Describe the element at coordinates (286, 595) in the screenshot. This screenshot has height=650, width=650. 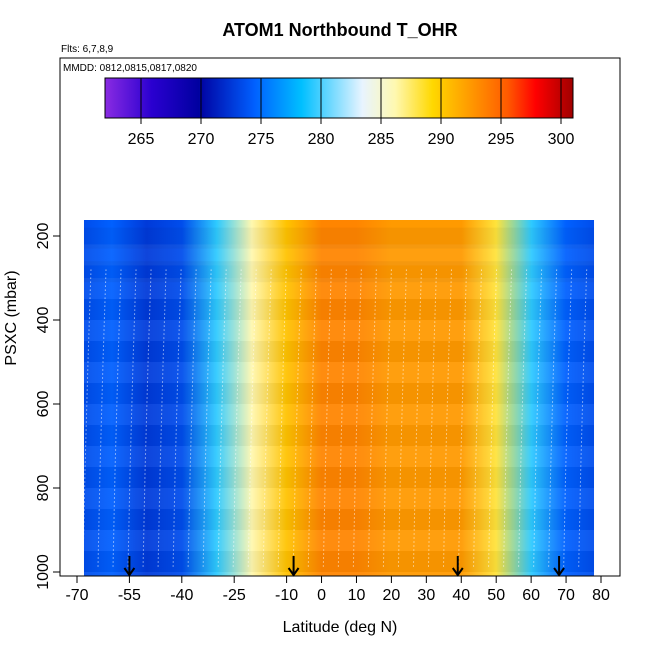
I see `x-tick-label: -10` at that location.